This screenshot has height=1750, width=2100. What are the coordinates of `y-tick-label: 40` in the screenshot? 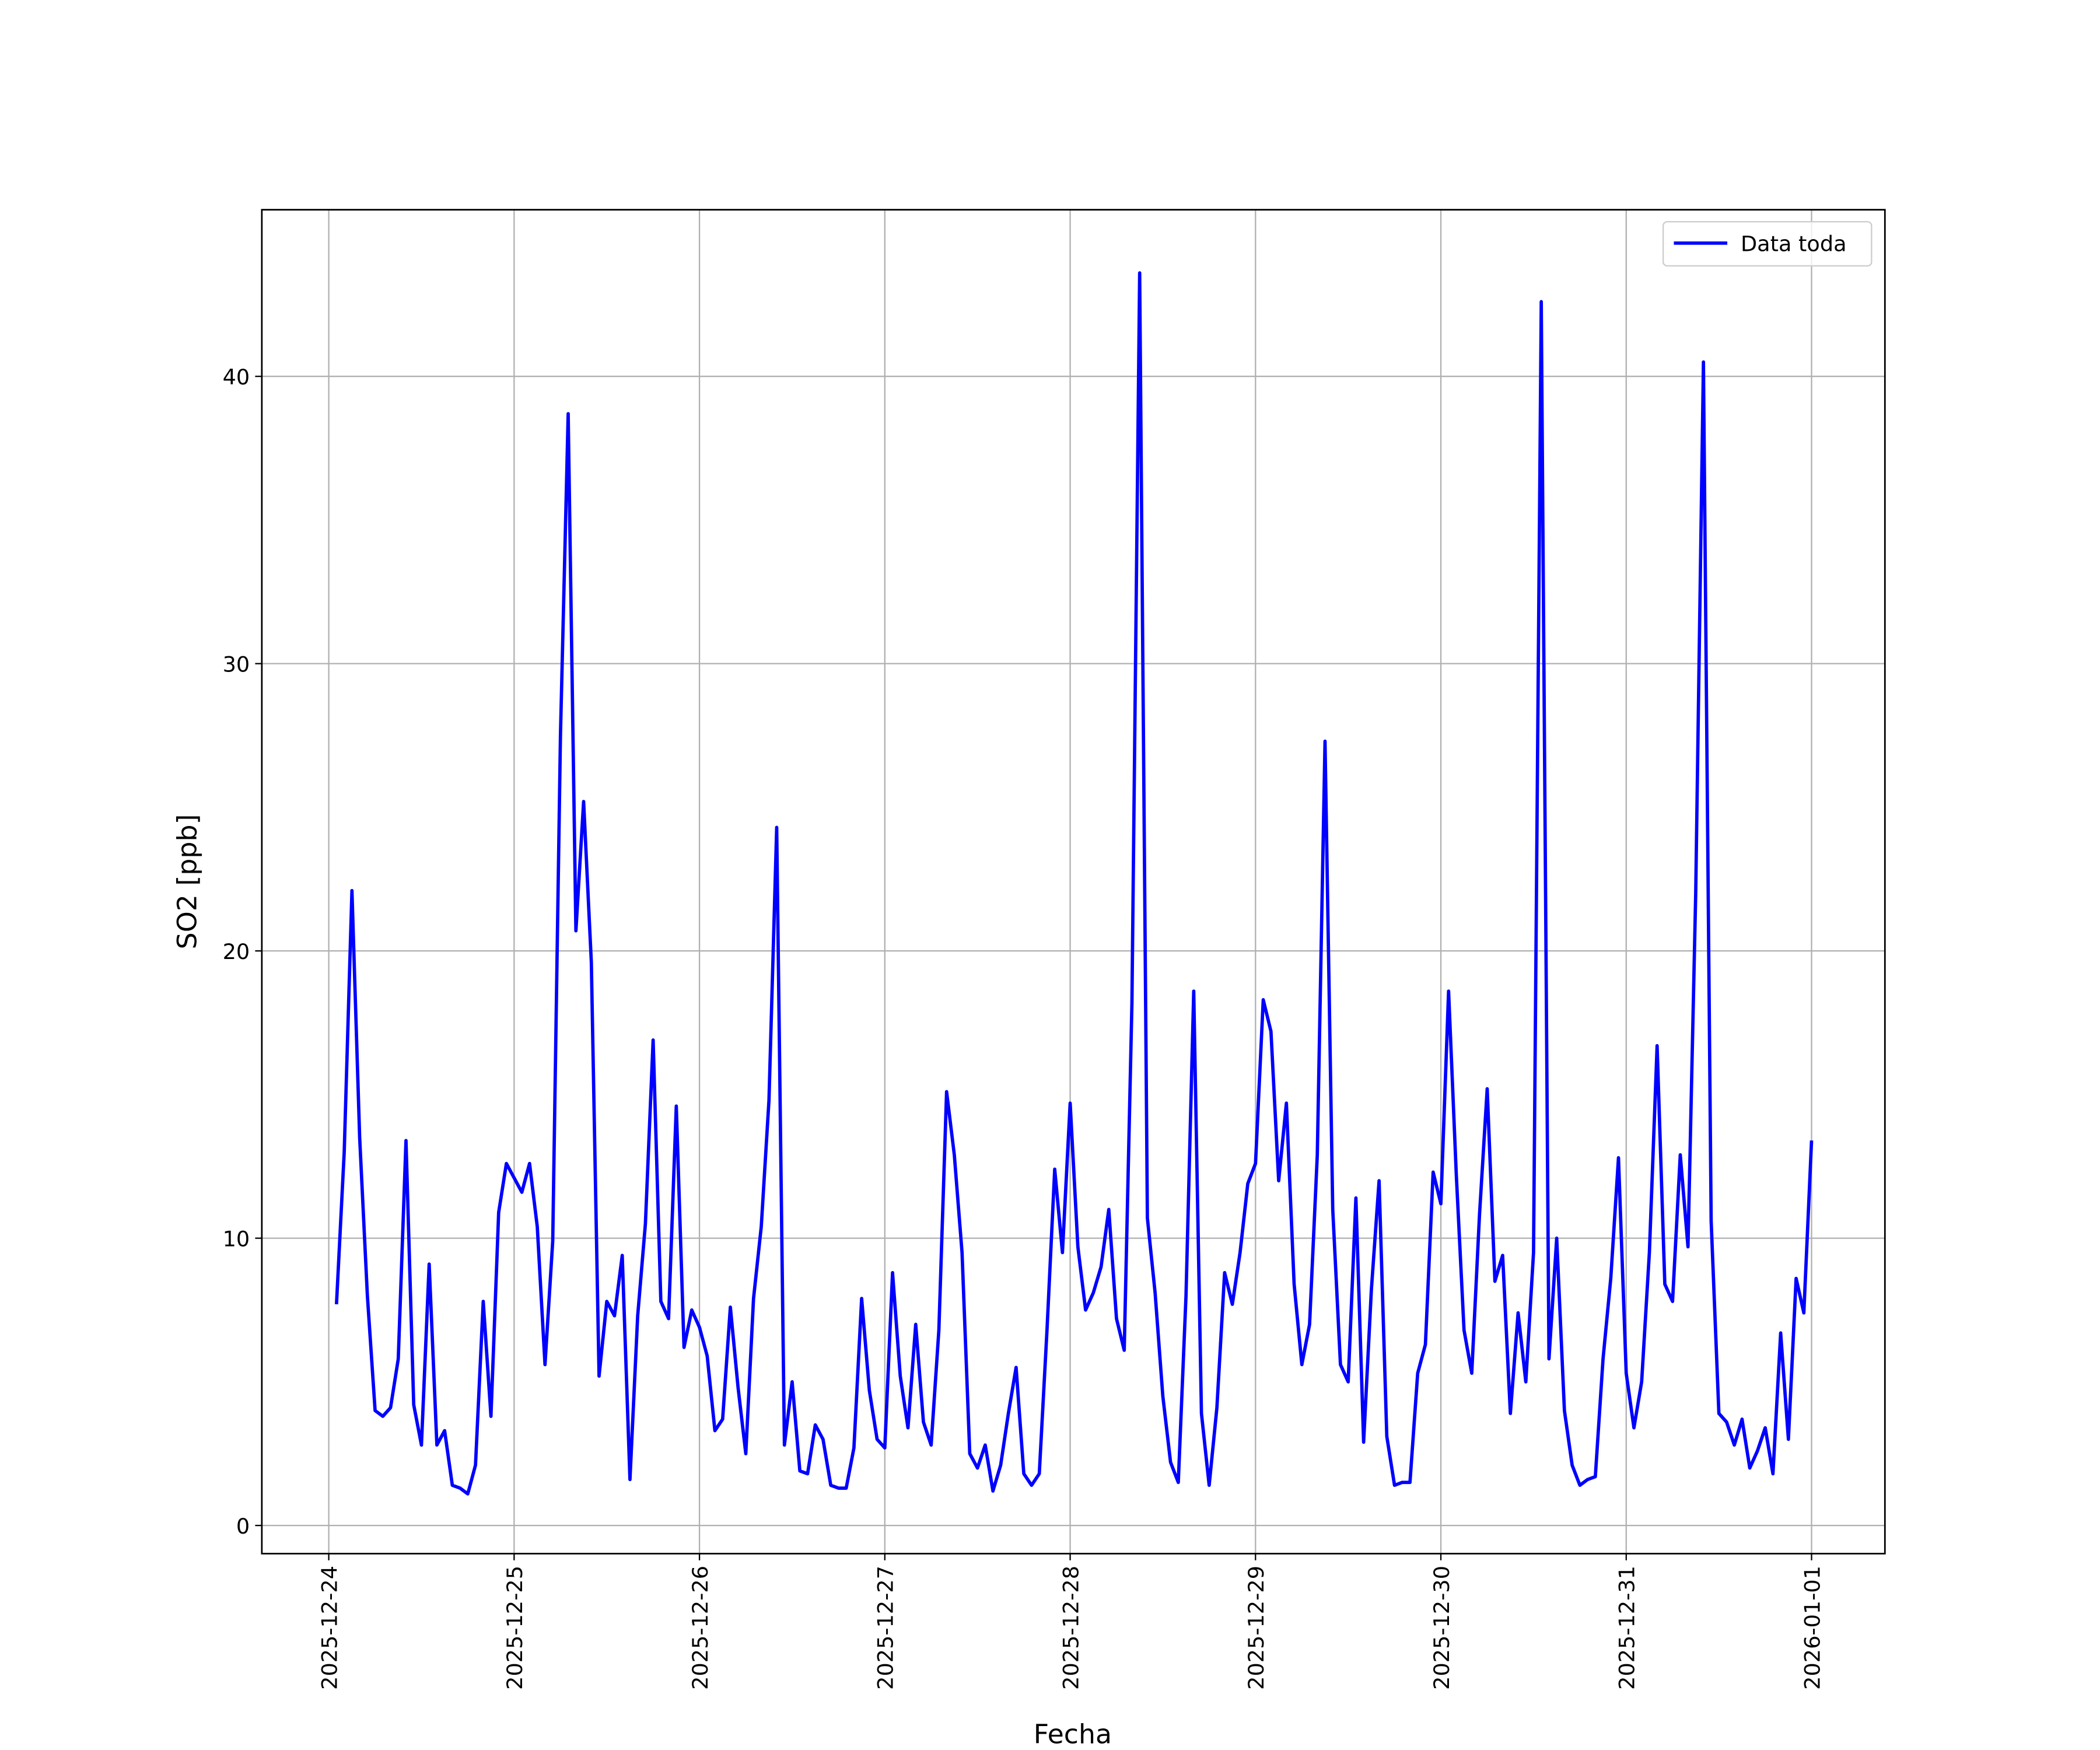 It's located at (236, 377).